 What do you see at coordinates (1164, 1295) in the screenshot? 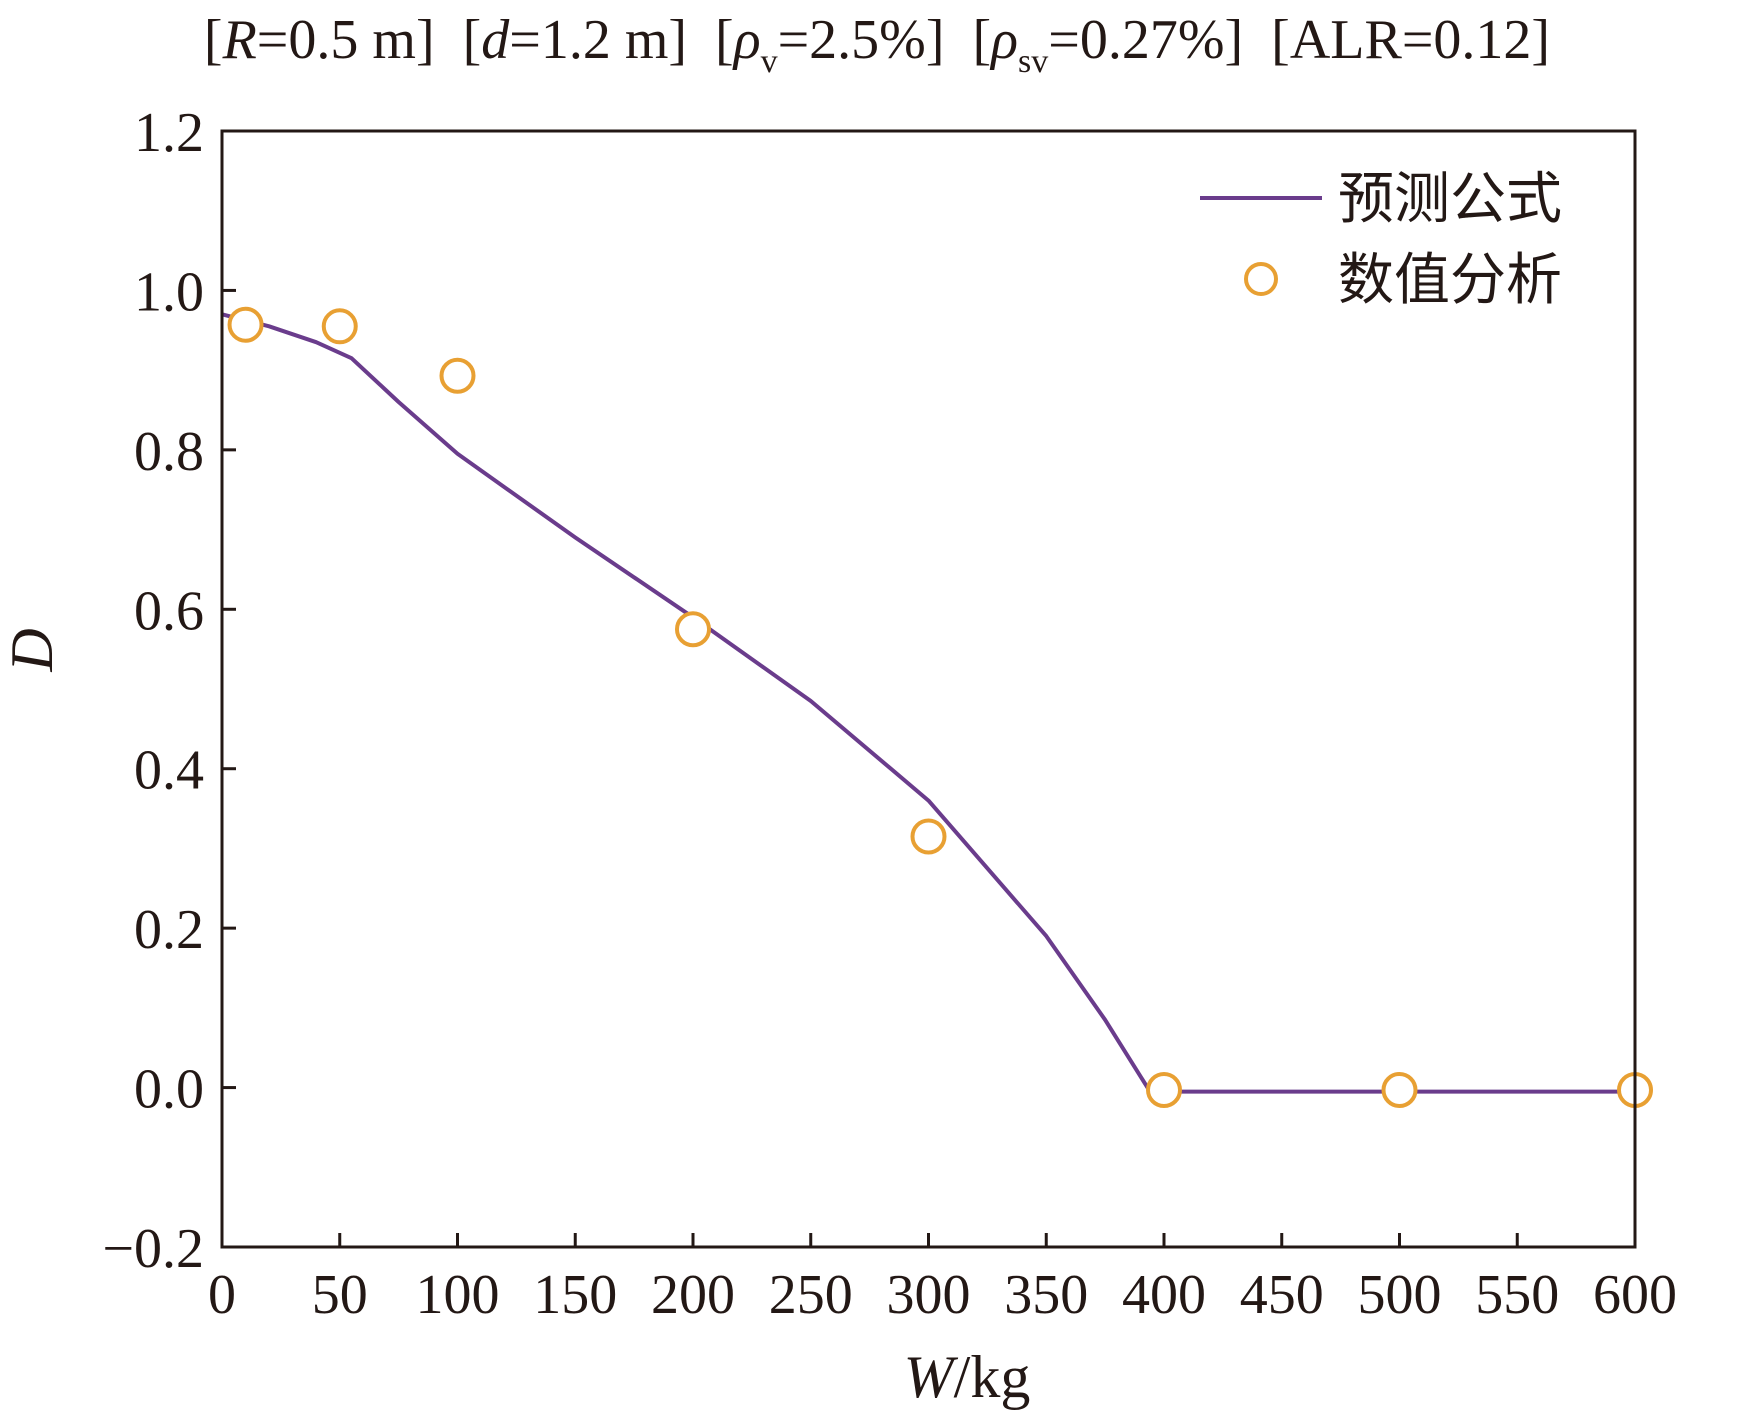
I see `x-tick-label: 400` at bounding box center [1164, 1295].